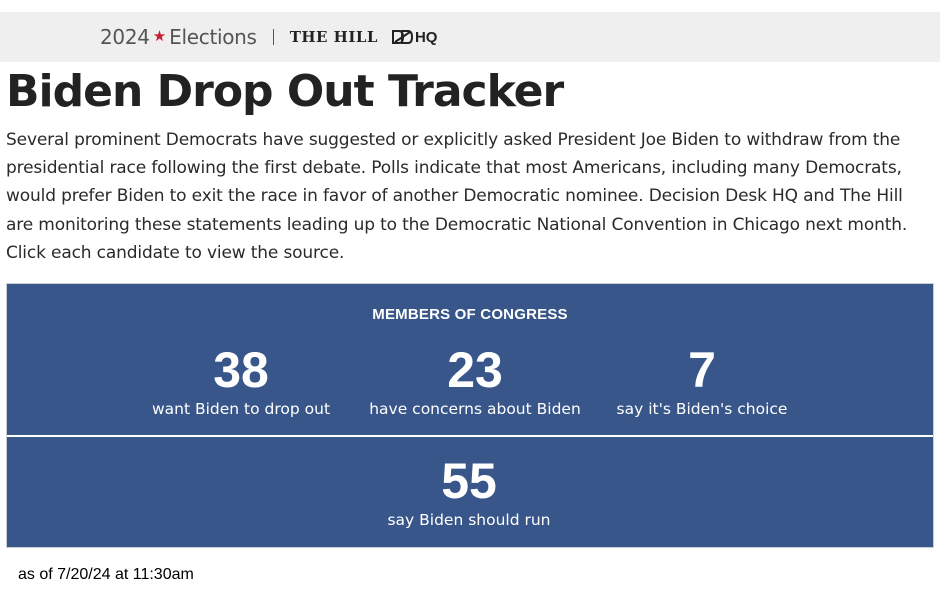 The height and width of the screenshot is (590, 940). I want to click on brand-elections: Elections, so click(213, 37).